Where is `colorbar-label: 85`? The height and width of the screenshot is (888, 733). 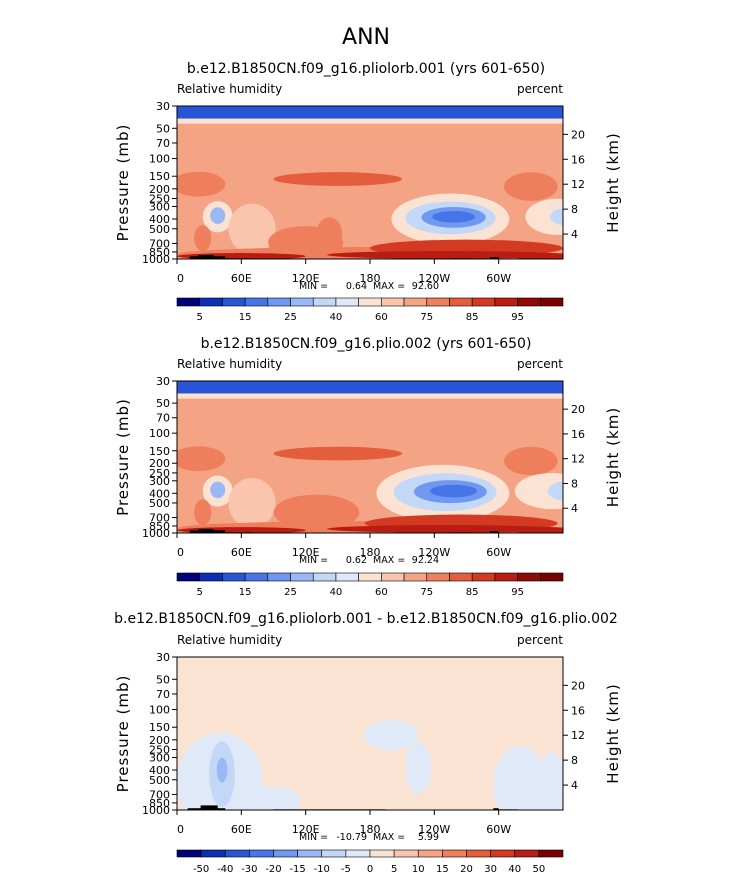
colorbar-label: 85 is located at coordinates (472, 317).